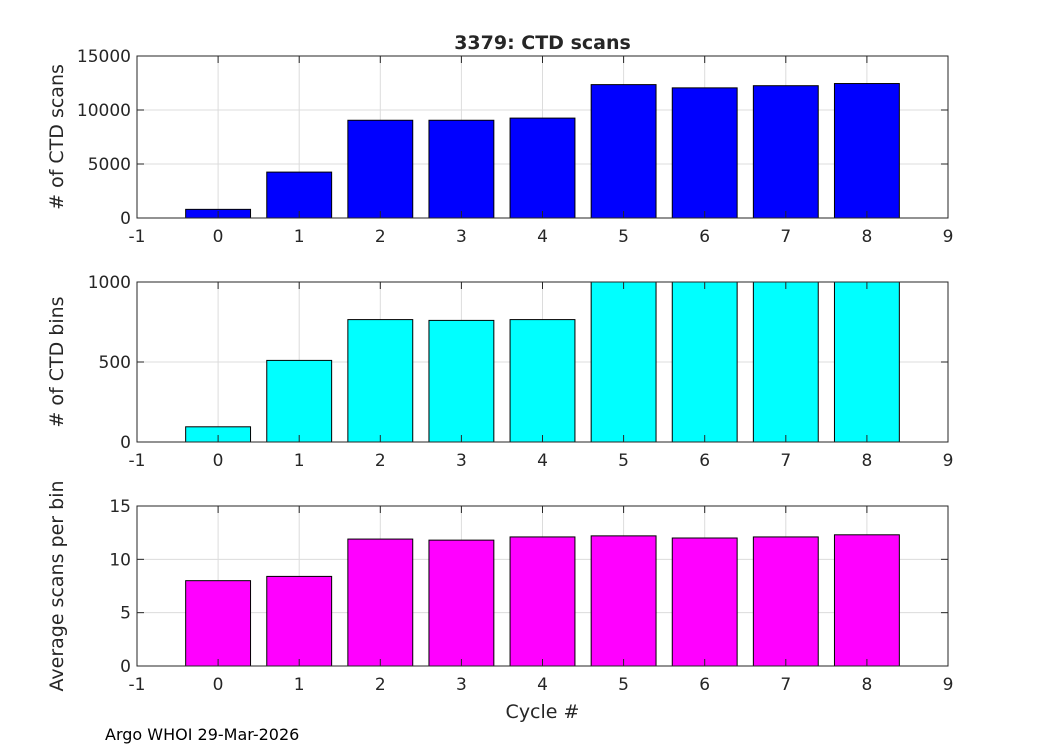  Describe the element at coordinates (542, 43) in the screenshot. I see `chart-title: 3379: CTD scans` at that location.